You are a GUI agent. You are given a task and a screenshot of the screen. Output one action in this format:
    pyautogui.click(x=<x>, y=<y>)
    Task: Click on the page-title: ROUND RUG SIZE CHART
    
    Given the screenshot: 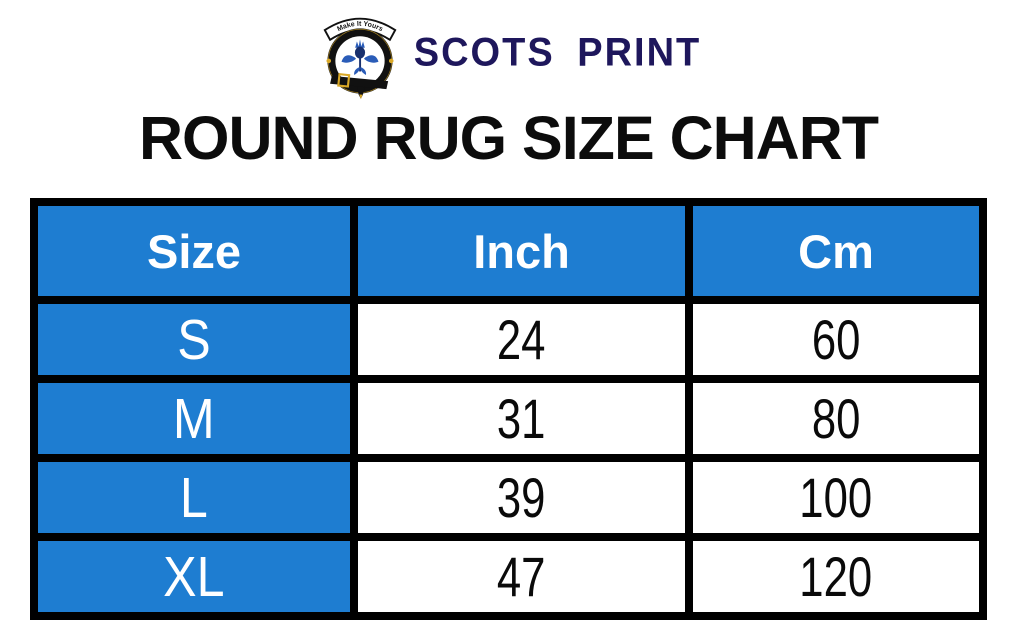 What is the action you would take?
    pyautogui.click(x=508, y=138)
    